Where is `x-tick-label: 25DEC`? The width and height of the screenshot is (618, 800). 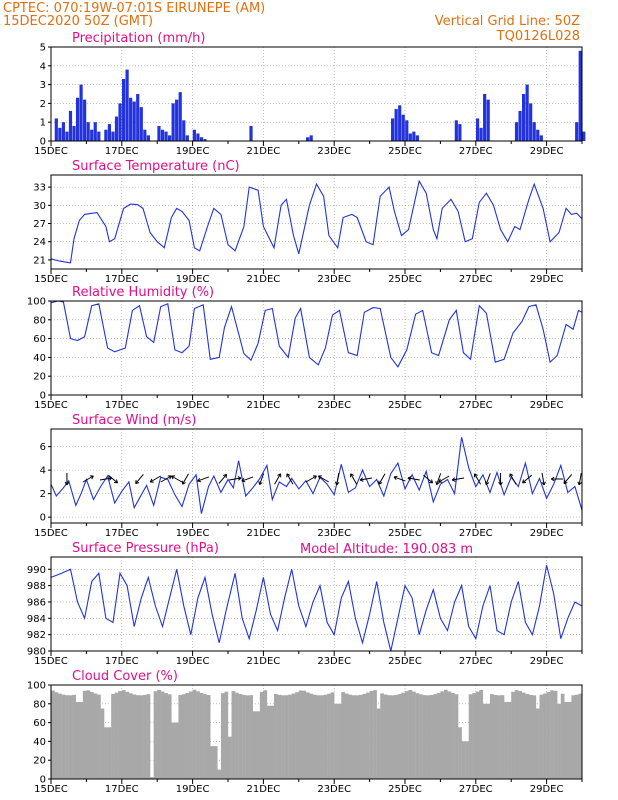 x-tick-label: 25DEC is located at coordinates (405, 533).